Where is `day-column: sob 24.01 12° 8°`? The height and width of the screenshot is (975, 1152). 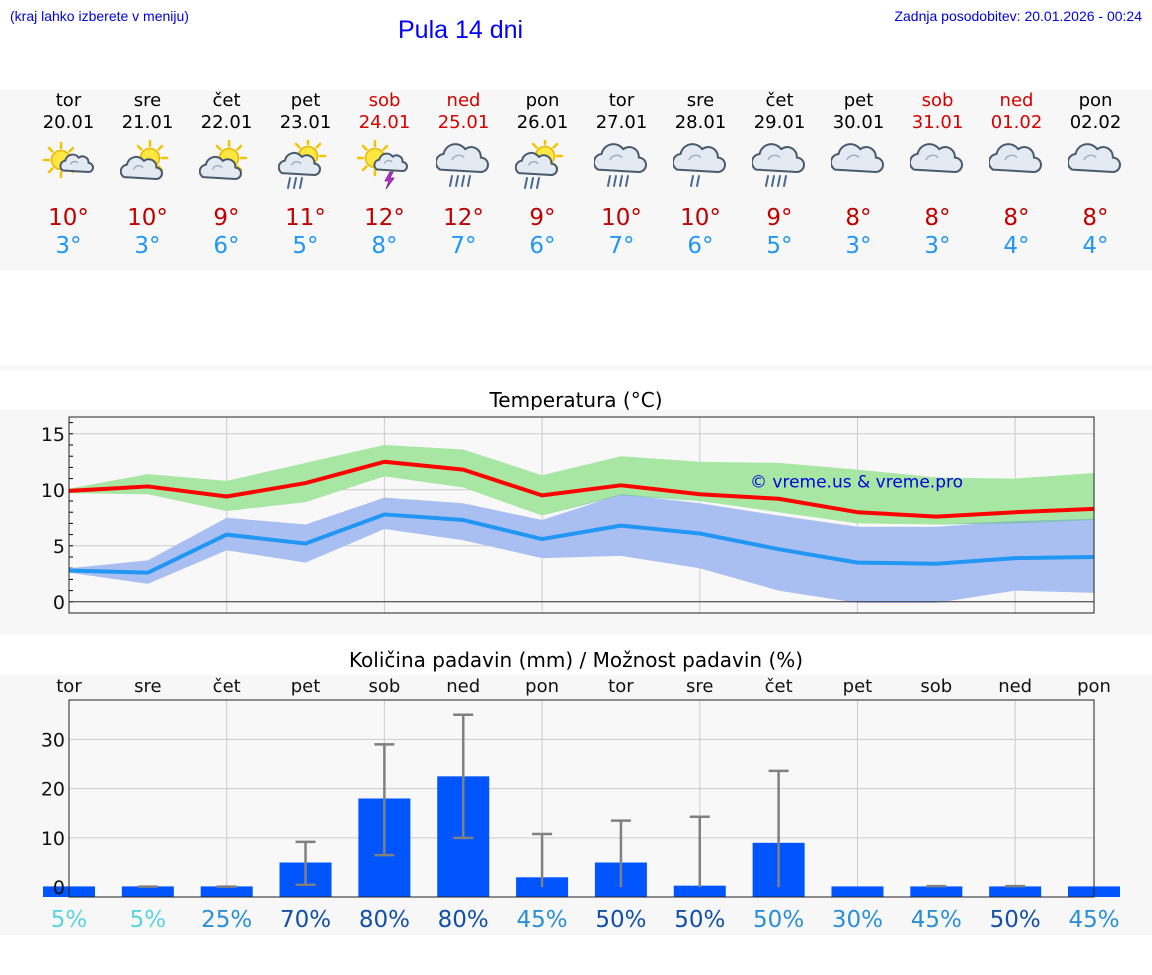
day-column: sob 24.01 12° 8° is located at coordinates (384, 175).